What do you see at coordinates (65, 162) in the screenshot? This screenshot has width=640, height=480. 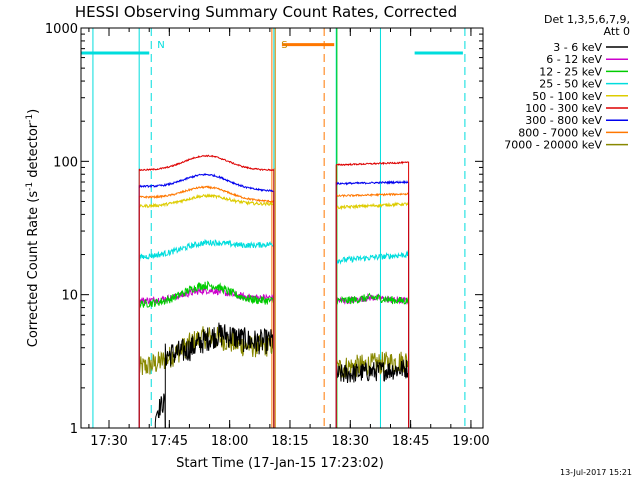 I see `y-tick-label-2: 100` at bounding box center [65, 162].